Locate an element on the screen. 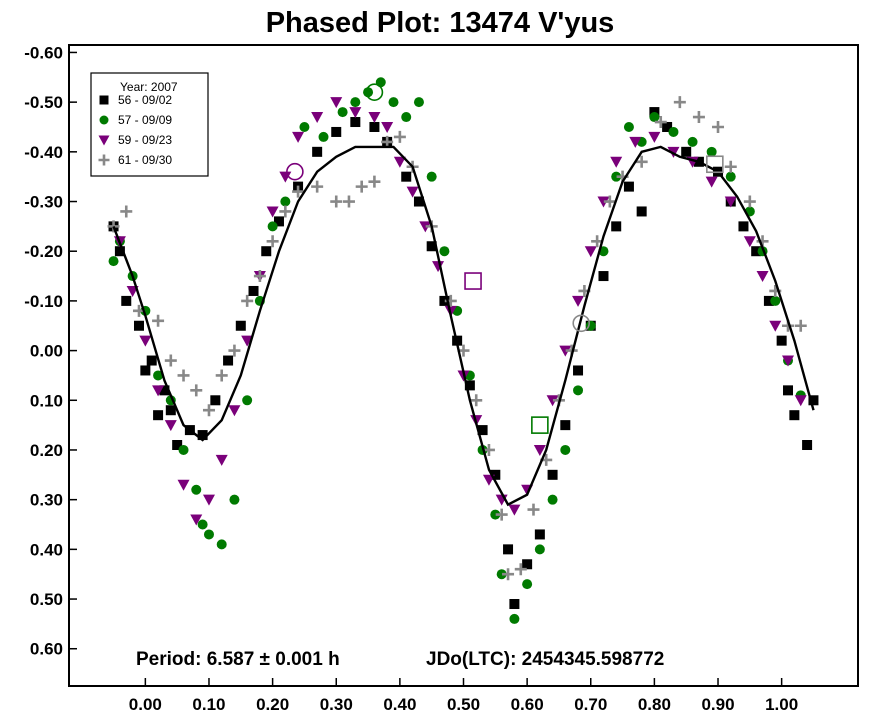  x-tick-label: 0.00 is located at coordinates (145, 704).